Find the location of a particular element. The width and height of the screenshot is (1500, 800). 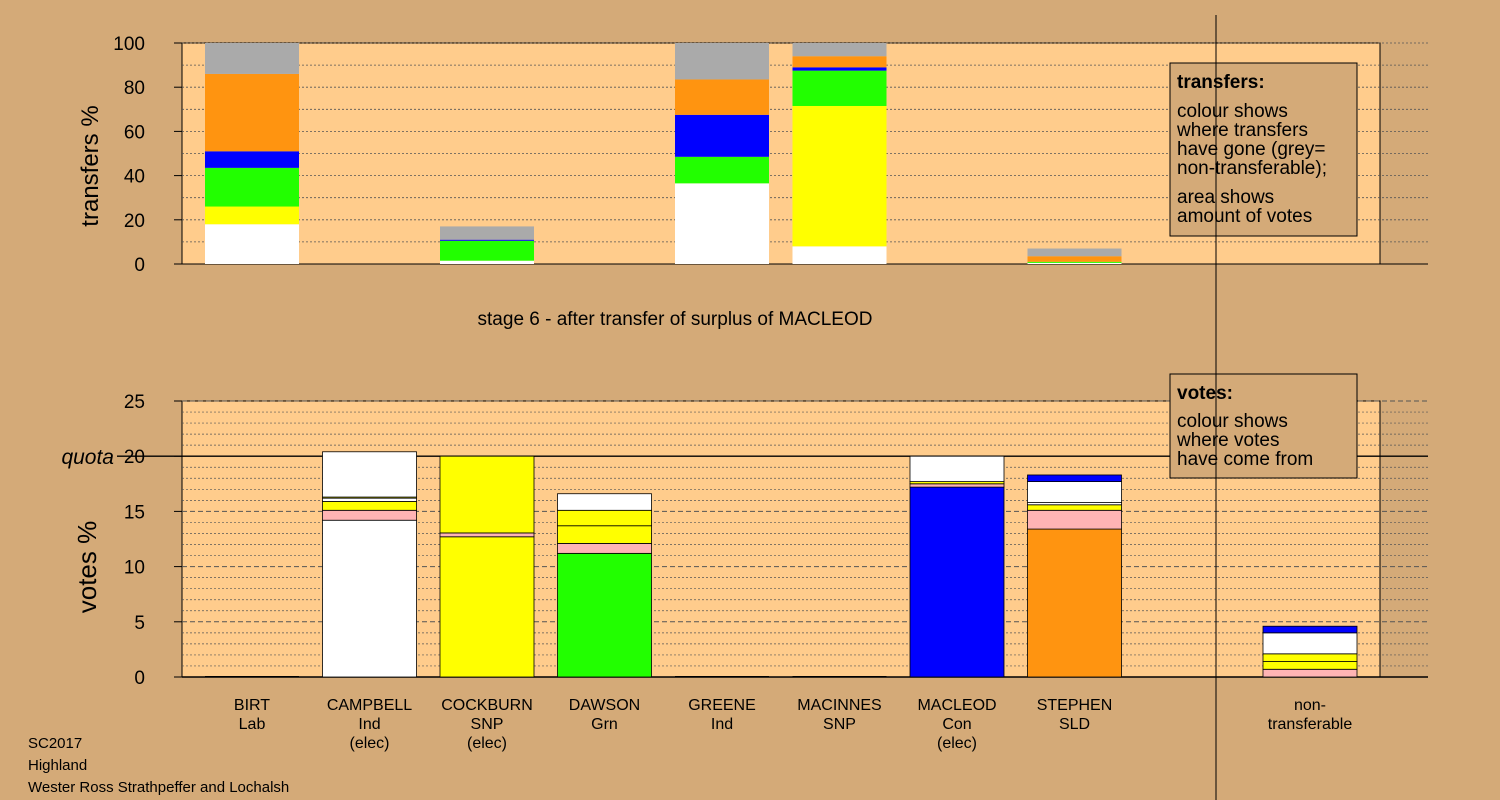

vote-bar-stephen is located at coordinates (1074, 576).